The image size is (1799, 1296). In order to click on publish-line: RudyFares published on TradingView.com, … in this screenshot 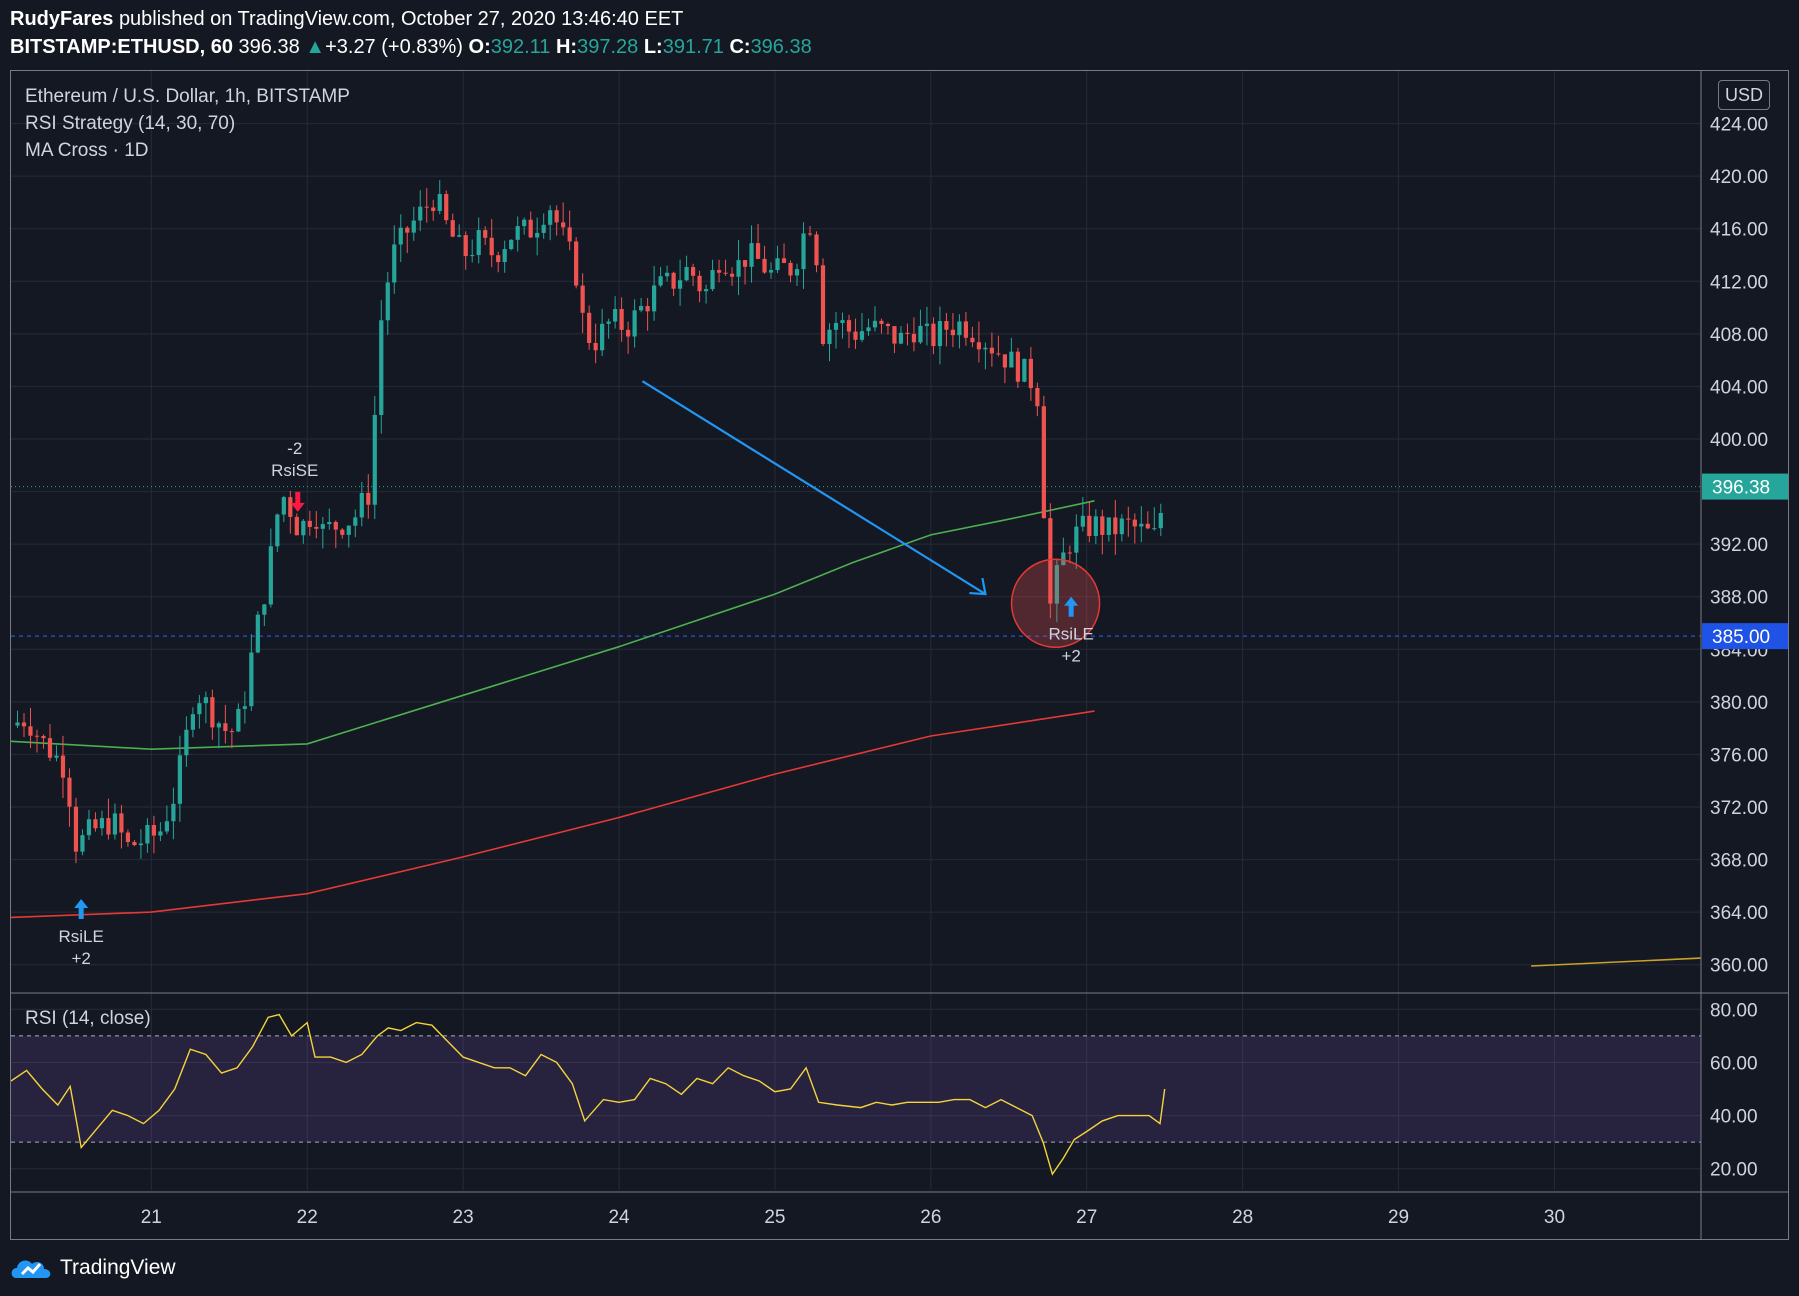, I will do `click(346, 19)`.